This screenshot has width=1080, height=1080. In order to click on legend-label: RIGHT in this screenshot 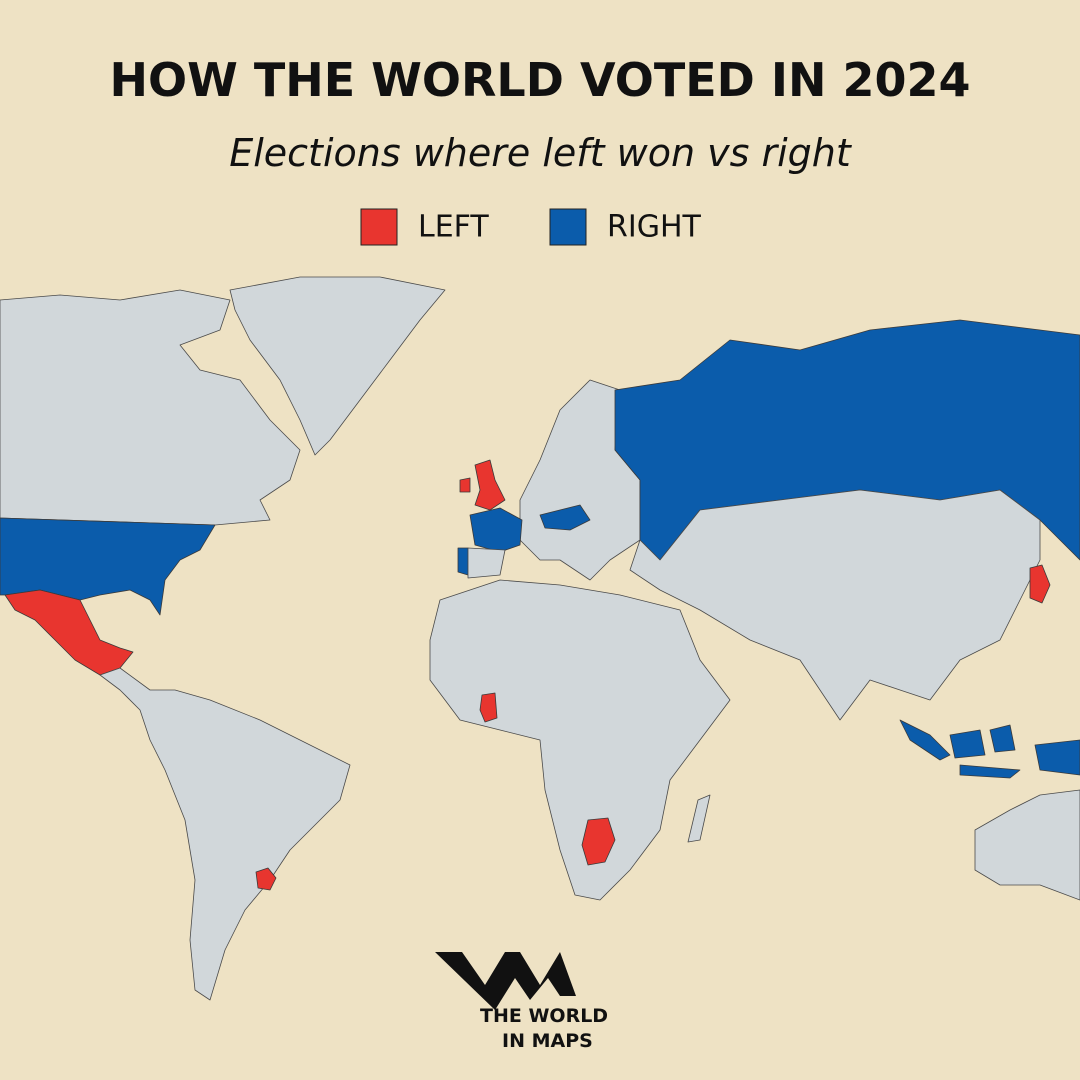, I will do `click(654, 227)`.